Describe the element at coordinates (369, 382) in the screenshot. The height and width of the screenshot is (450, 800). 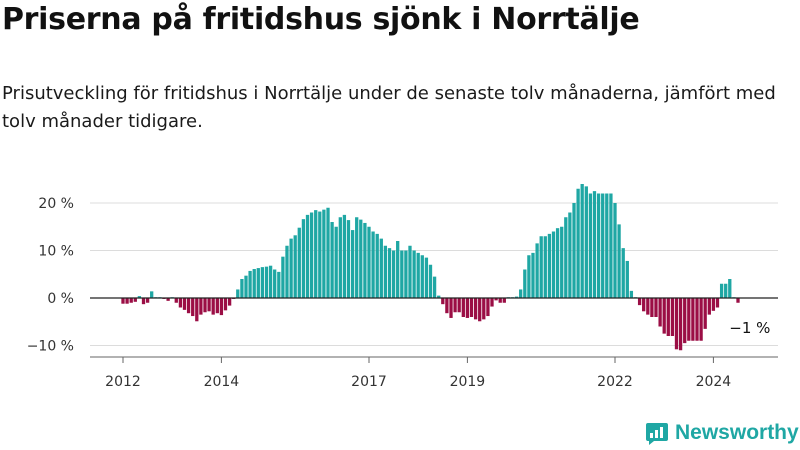
I see `x-tick-label: 2017` at that location.